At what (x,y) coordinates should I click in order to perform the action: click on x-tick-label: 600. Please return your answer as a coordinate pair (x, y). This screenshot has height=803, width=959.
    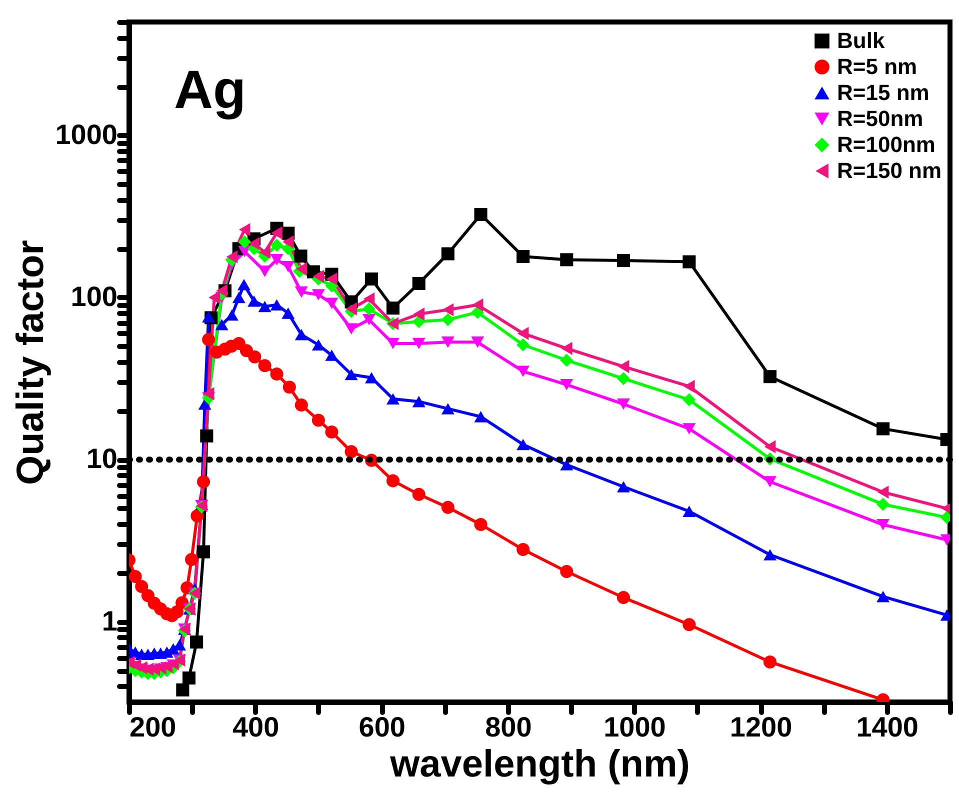
    Looking at the image, I should click on (382, 727).